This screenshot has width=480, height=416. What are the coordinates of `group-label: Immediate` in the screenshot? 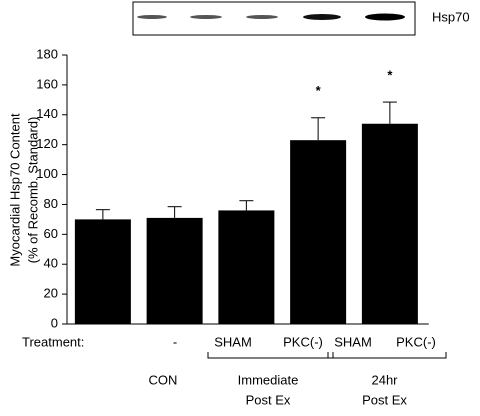 It's located at (268, 379).